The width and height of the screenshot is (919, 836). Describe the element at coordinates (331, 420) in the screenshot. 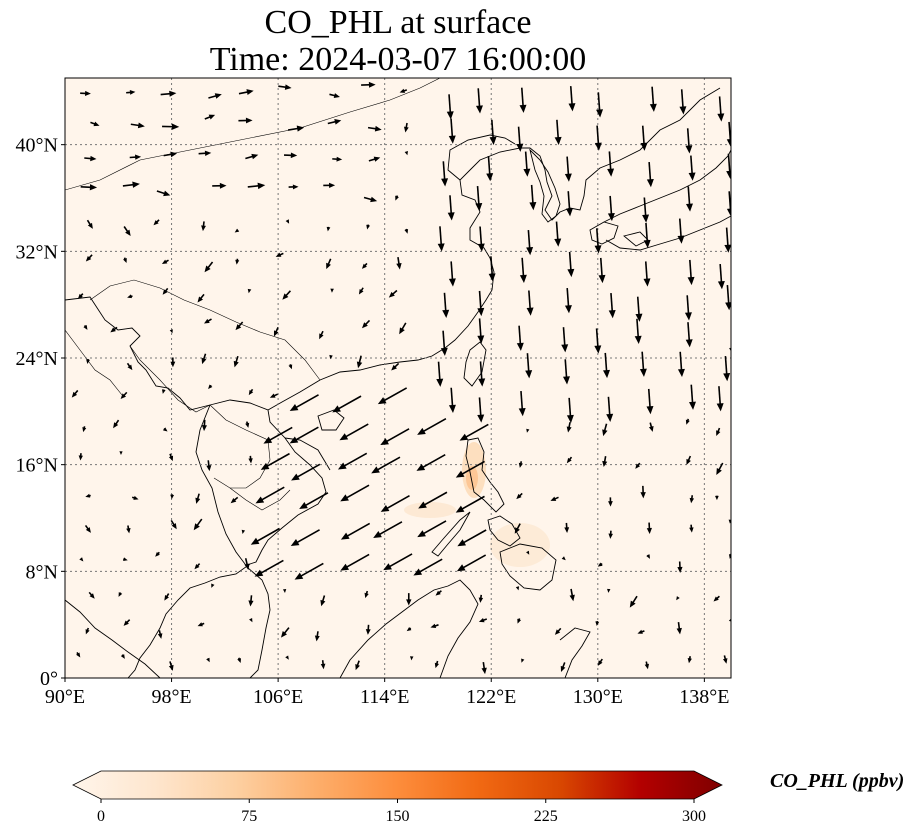

I see `coastline-hainan` at that location.